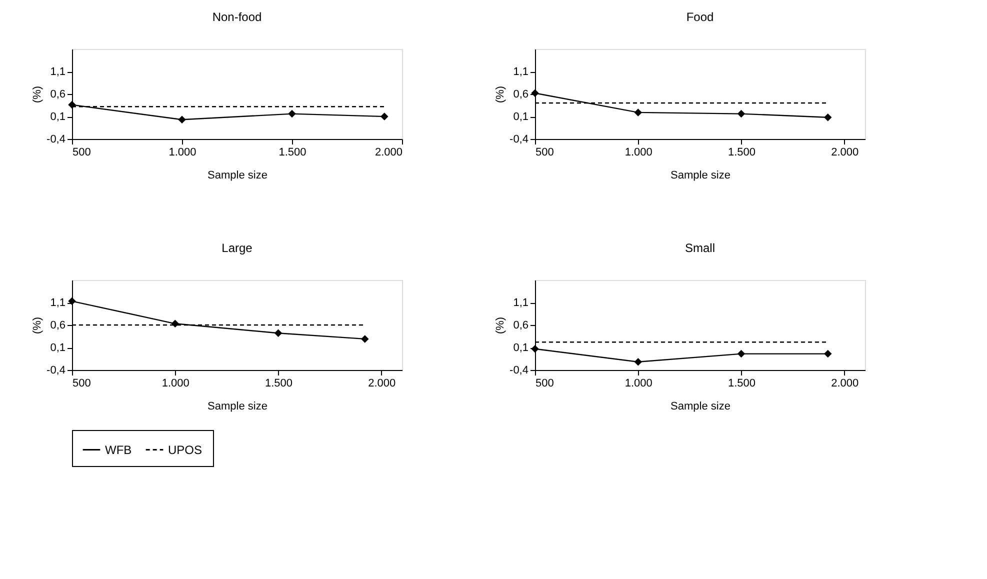  I want to click on chart-title: Food, so click(700, 17).